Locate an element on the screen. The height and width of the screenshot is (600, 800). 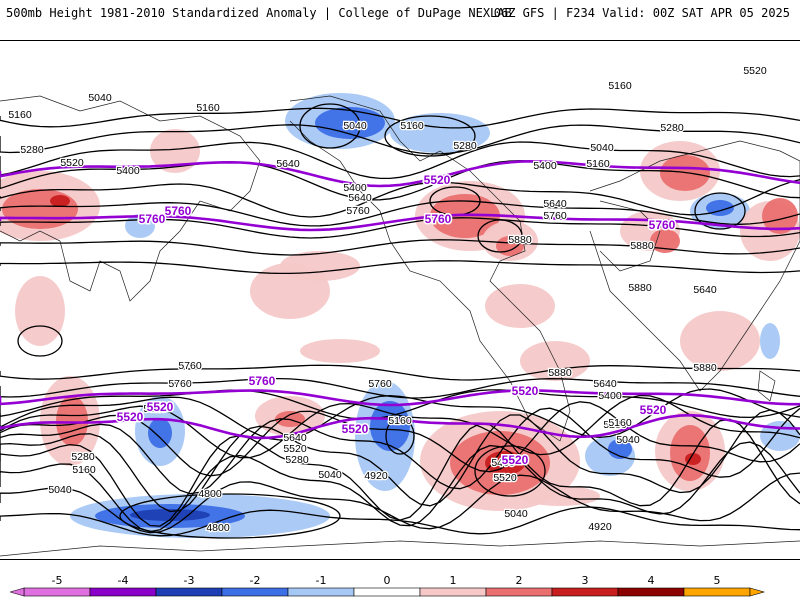
colorbar-tick-label: 0 is located at coordinates (387, 580).